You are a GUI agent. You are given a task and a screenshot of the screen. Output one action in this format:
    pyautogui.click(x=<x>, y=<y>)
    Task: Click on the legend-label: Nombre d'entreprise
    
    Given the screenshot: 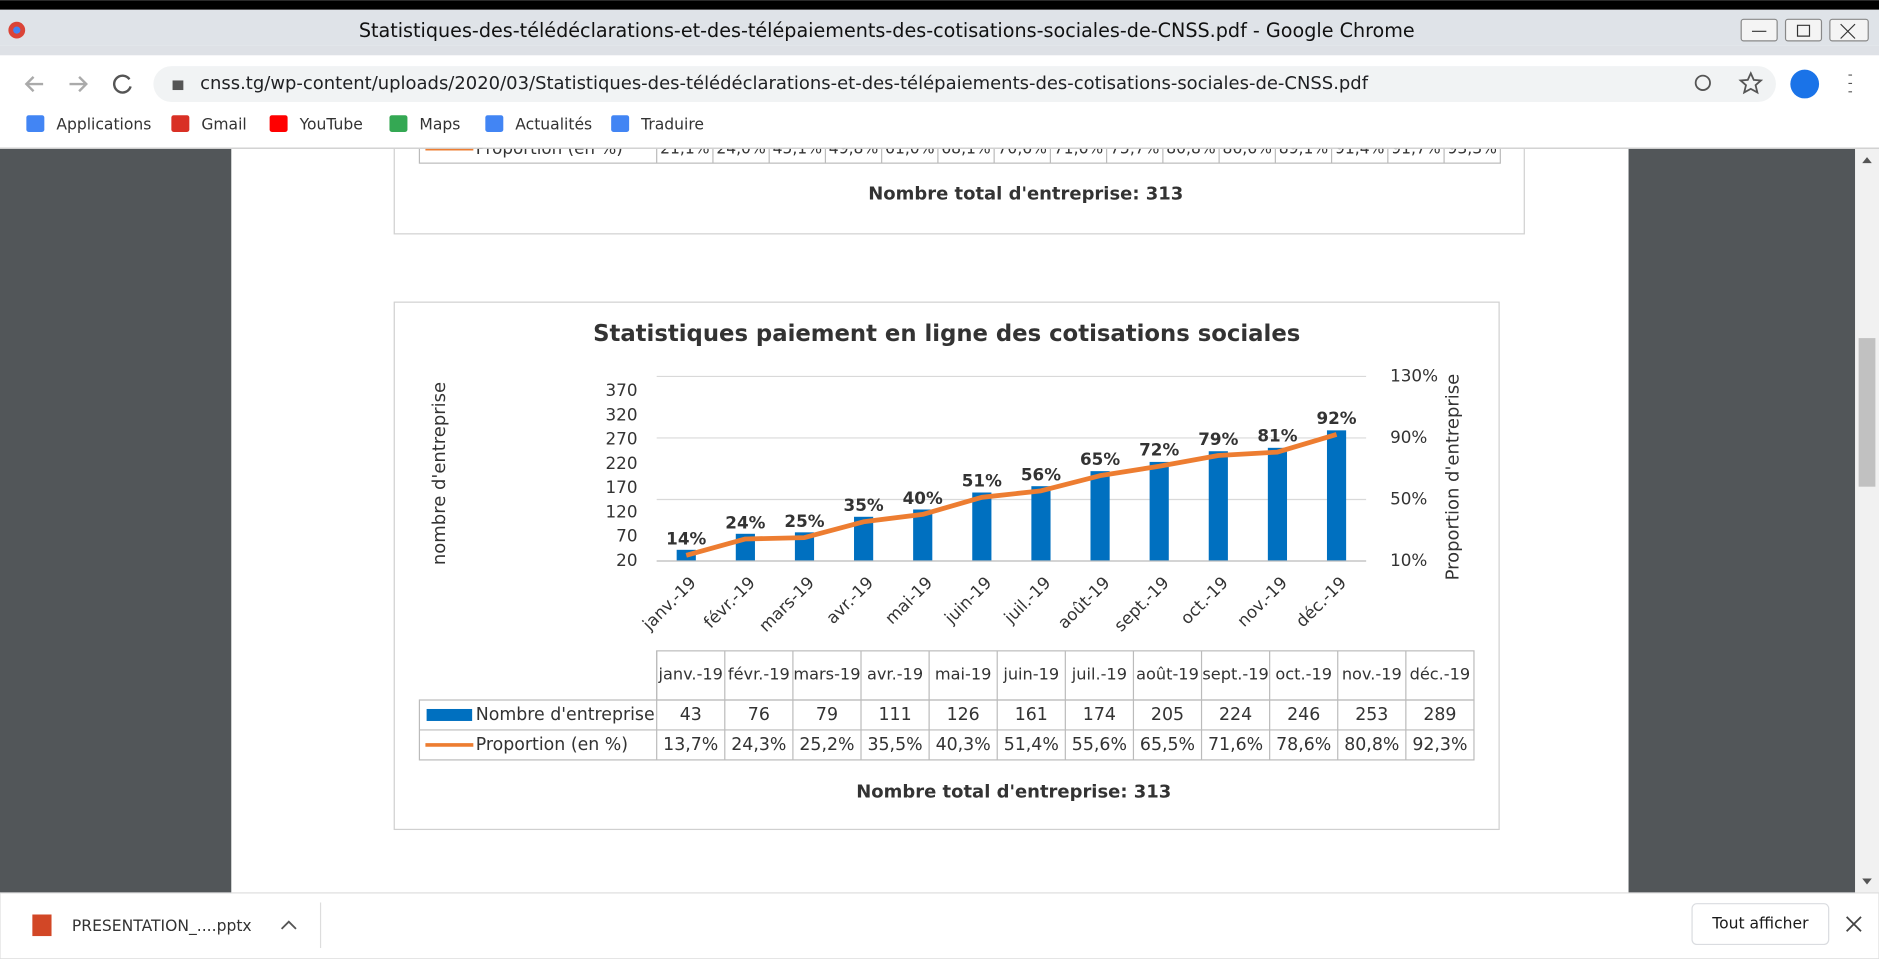 What is the action you would take?
    pyautogui.click(x=565, y=715)
    